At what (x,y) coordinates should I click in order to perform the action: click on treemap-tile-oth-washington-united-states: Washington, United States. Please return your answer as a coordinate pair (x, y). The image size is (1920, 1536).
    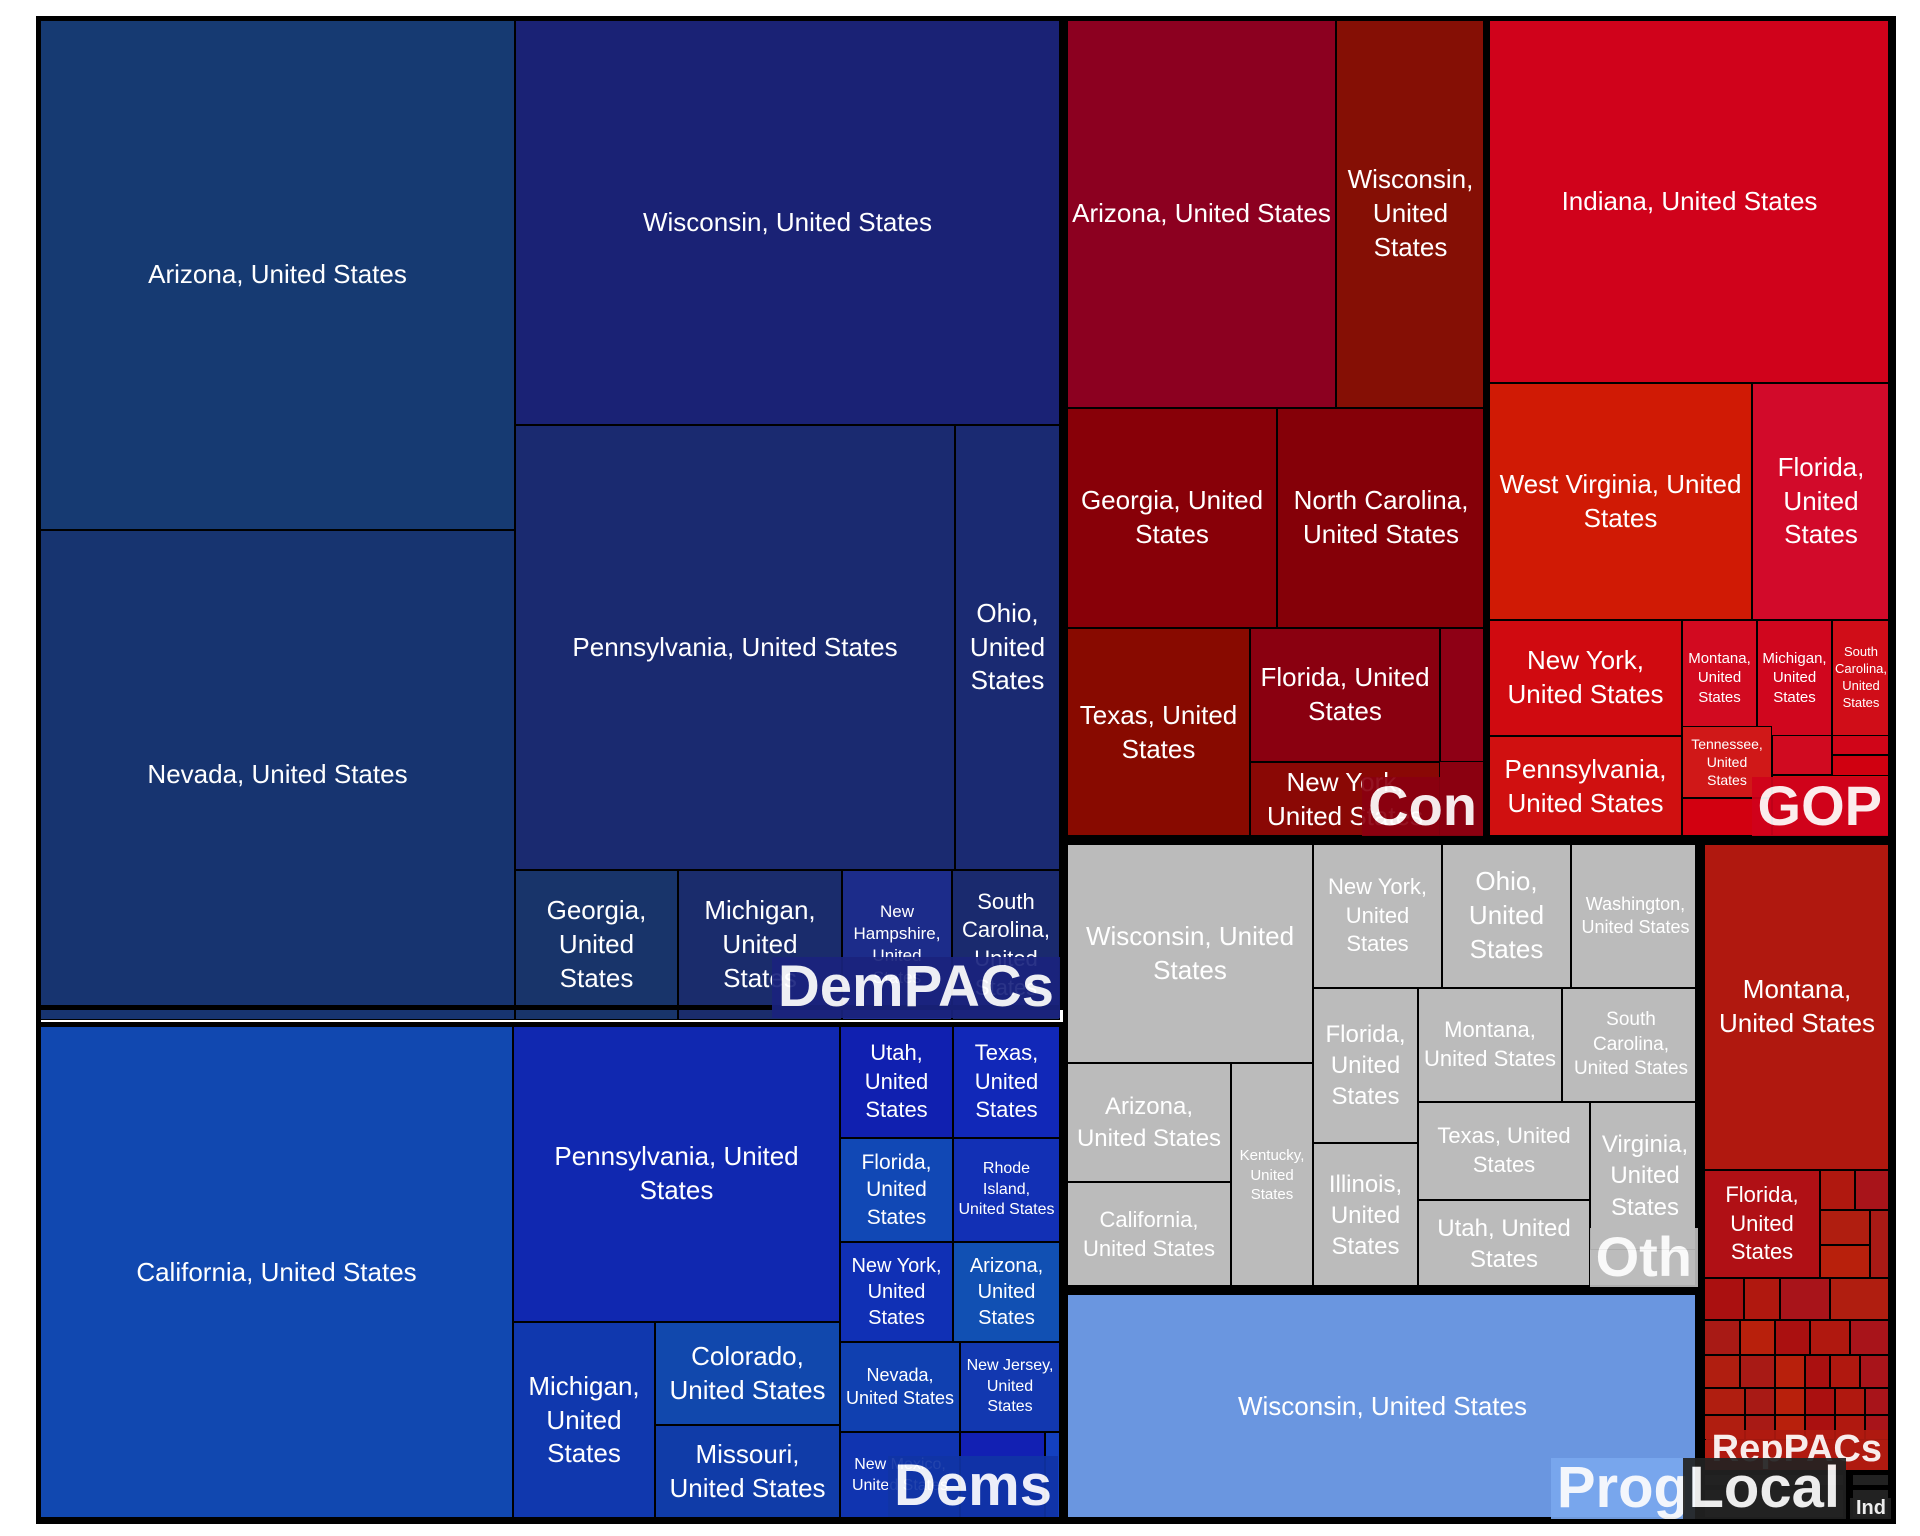
    Looking at the image, I should click on (1635, 916).